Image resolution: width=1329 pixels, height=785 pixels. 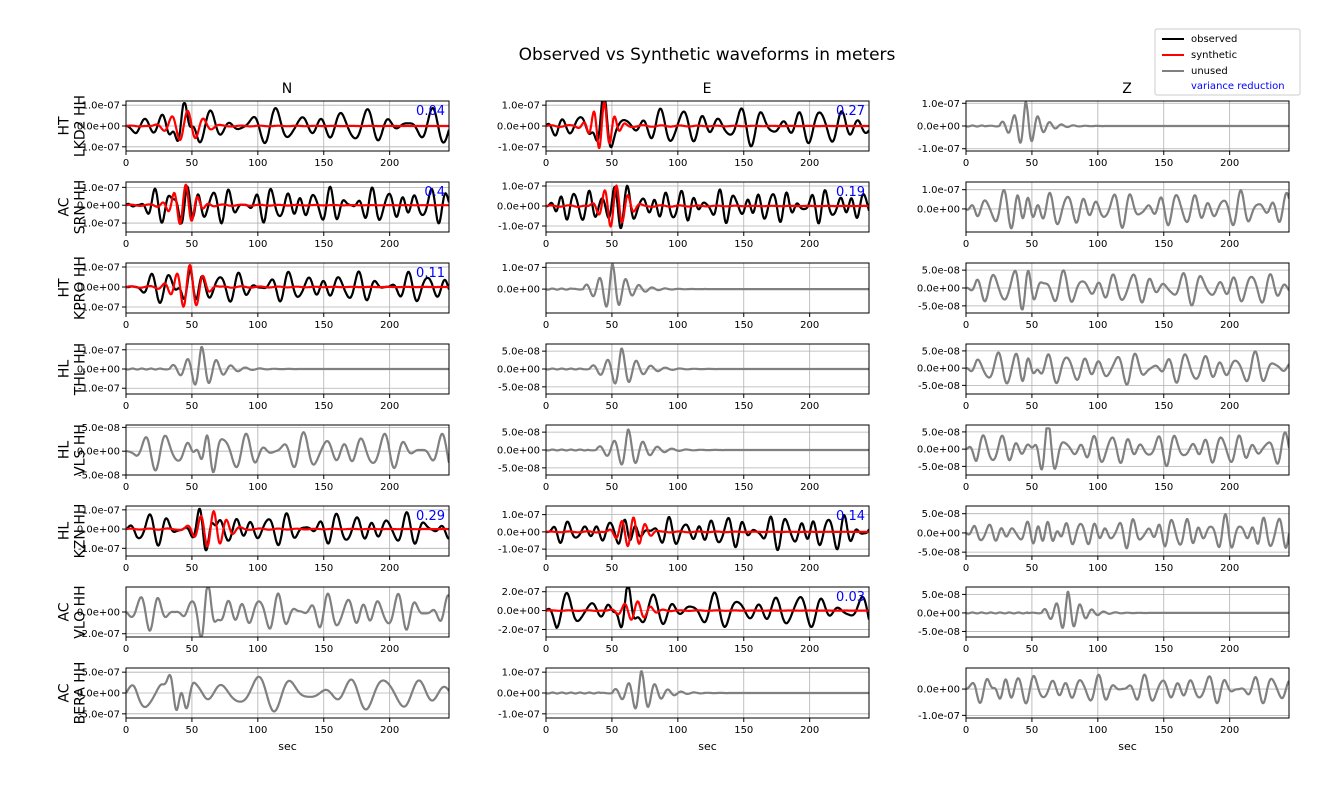 I want to click on y-tick-label: -5.0e-08, so click(x=519, y=387).